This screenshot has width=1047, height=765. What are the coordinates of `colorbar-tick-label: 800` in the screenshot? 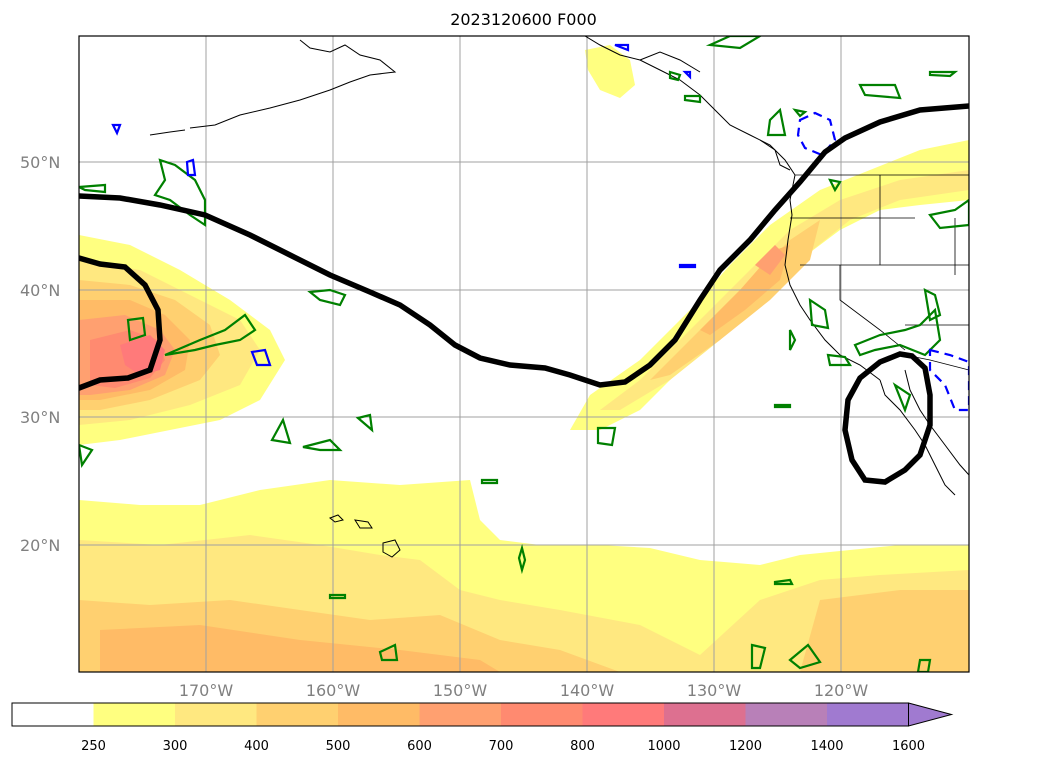 It's located at (582, 746).